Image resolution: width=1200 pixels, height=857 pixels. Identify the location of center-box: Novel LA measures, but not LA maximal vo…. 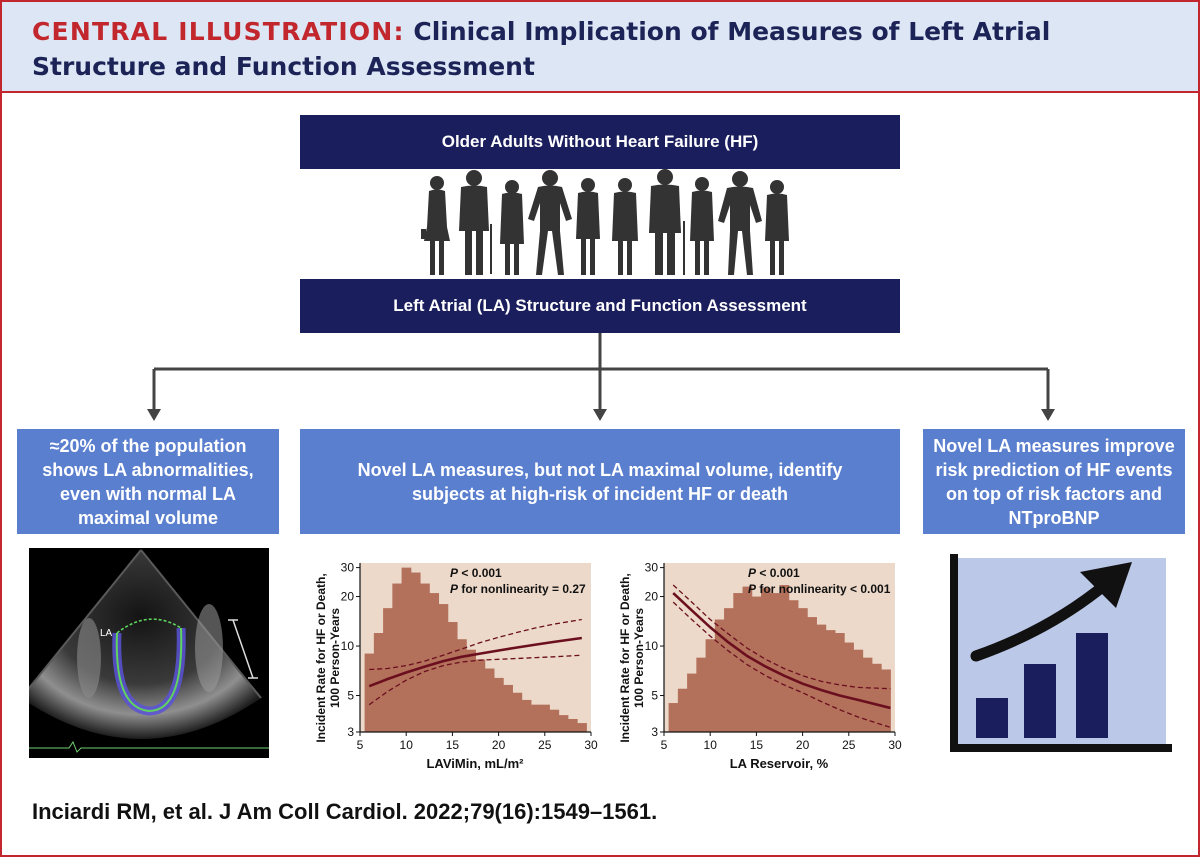
(600, 481).